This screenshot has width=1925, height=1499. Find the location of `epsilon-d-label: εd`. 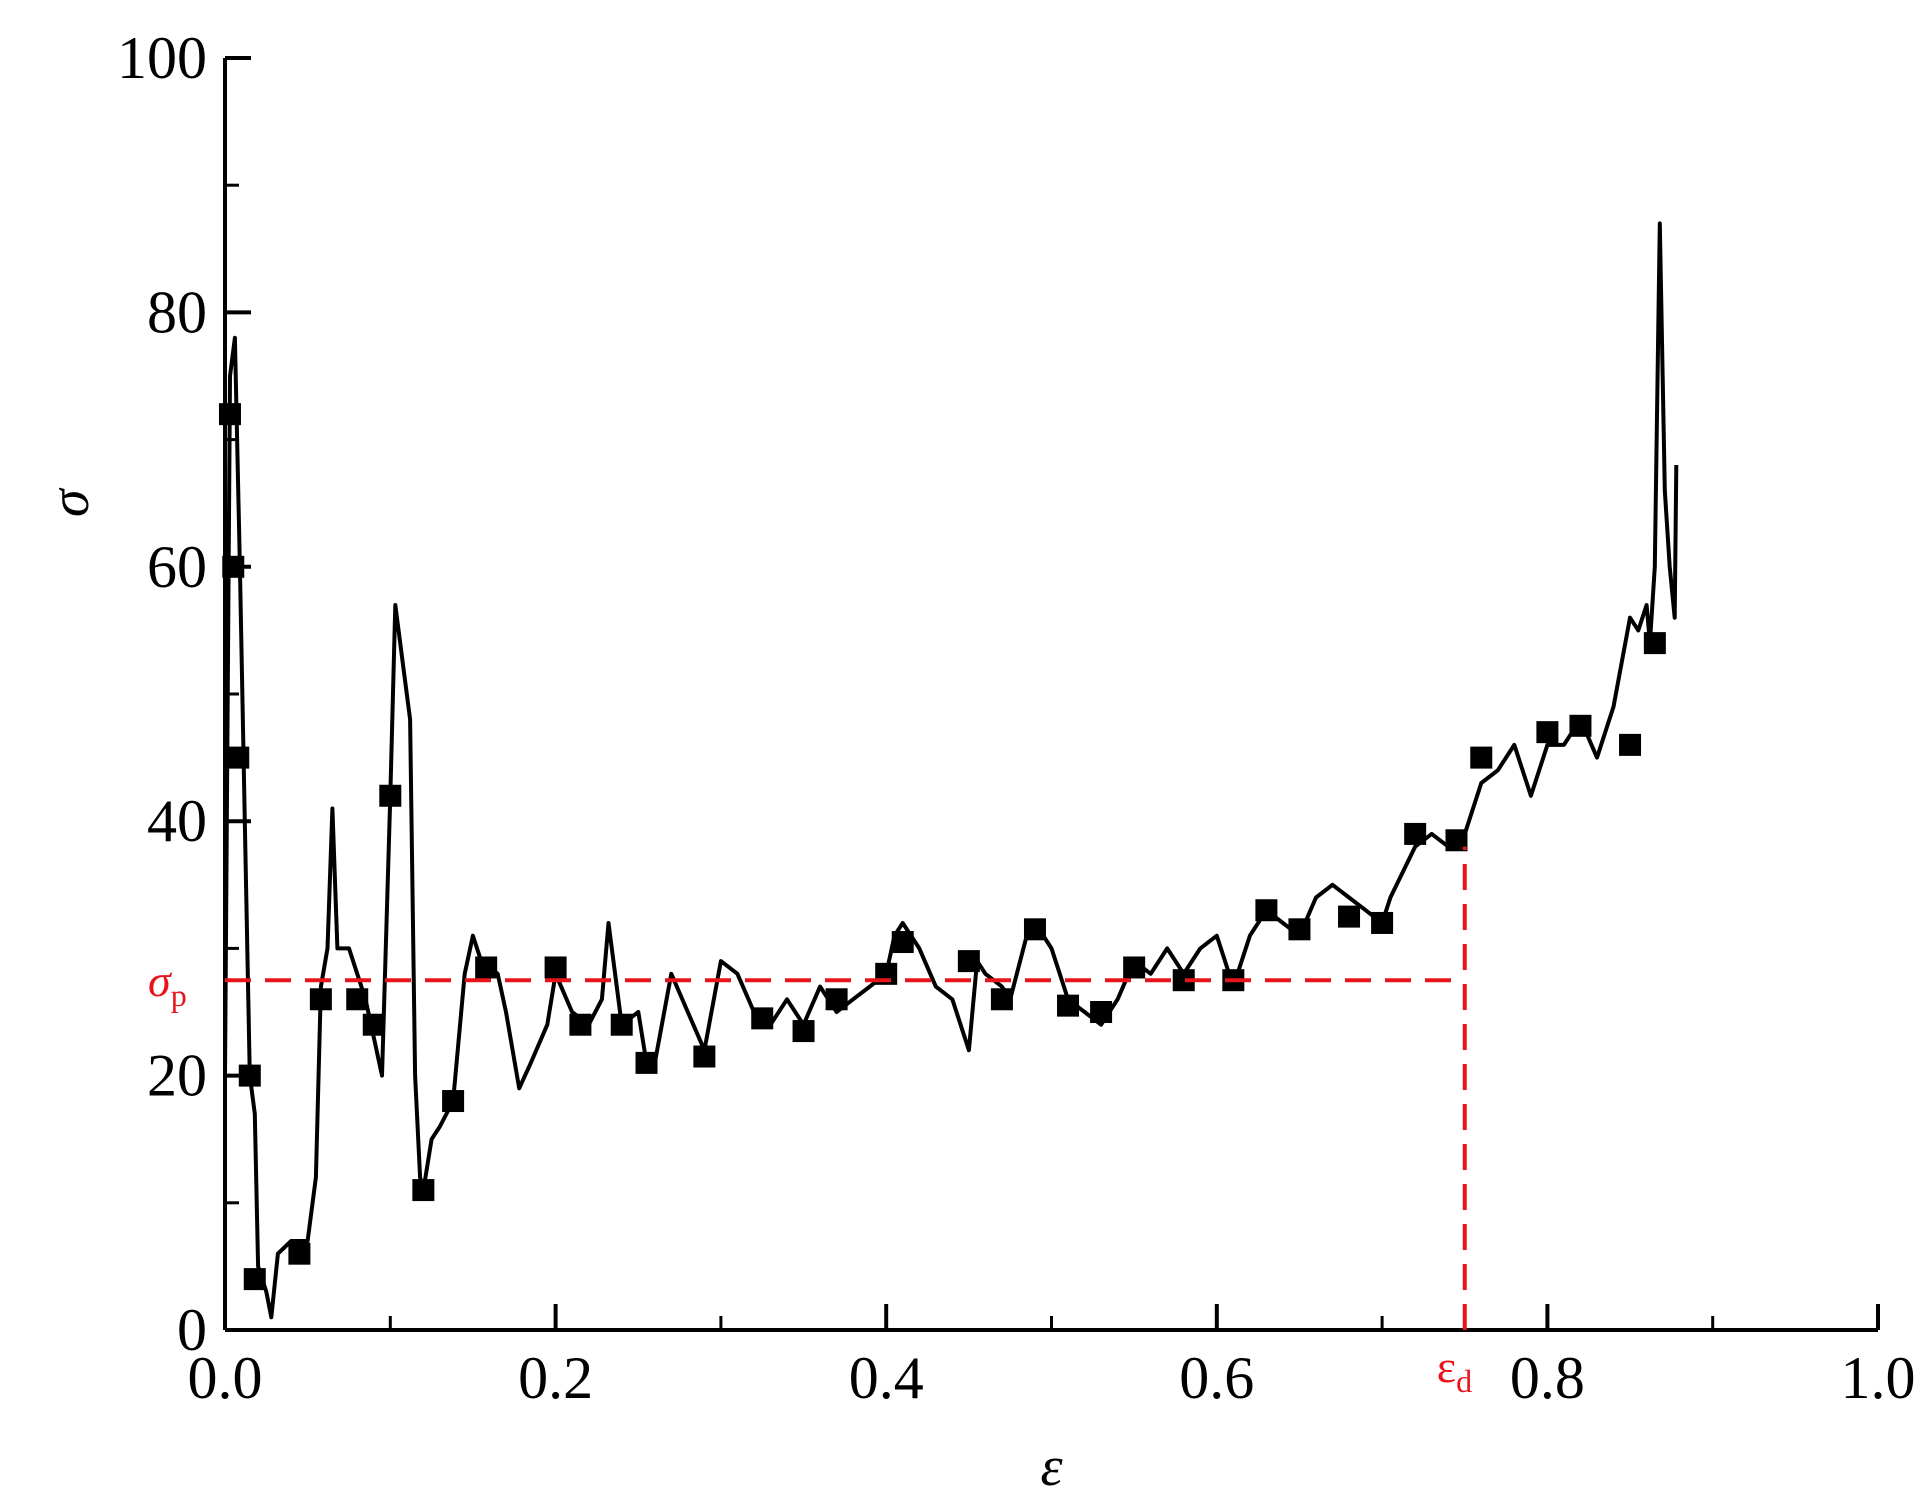

epsilon-d-label: εd is located at coordinates (1454, 1370).